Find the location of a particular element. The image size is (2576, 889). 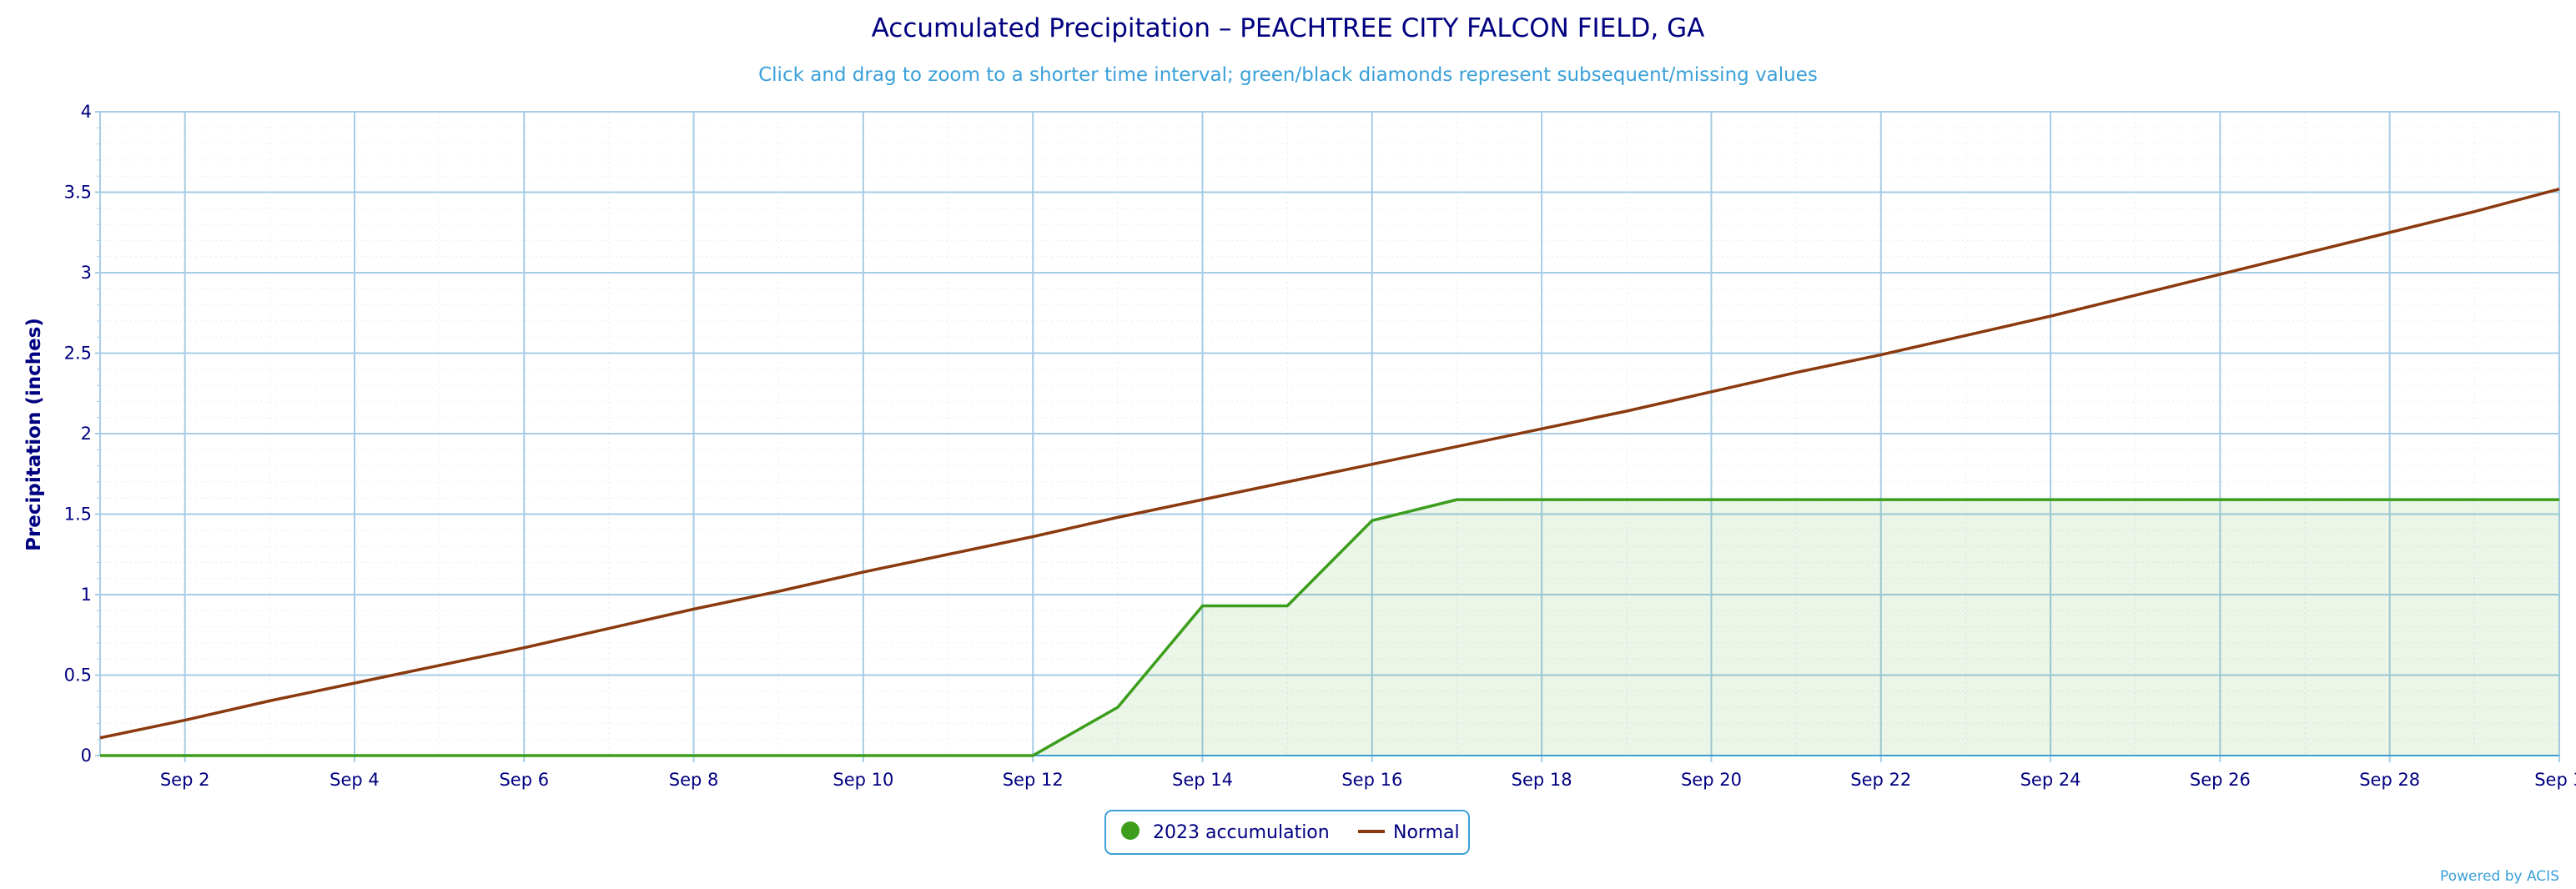

x-tick-label: Sep 26 is located at coordinates (2220, 780).